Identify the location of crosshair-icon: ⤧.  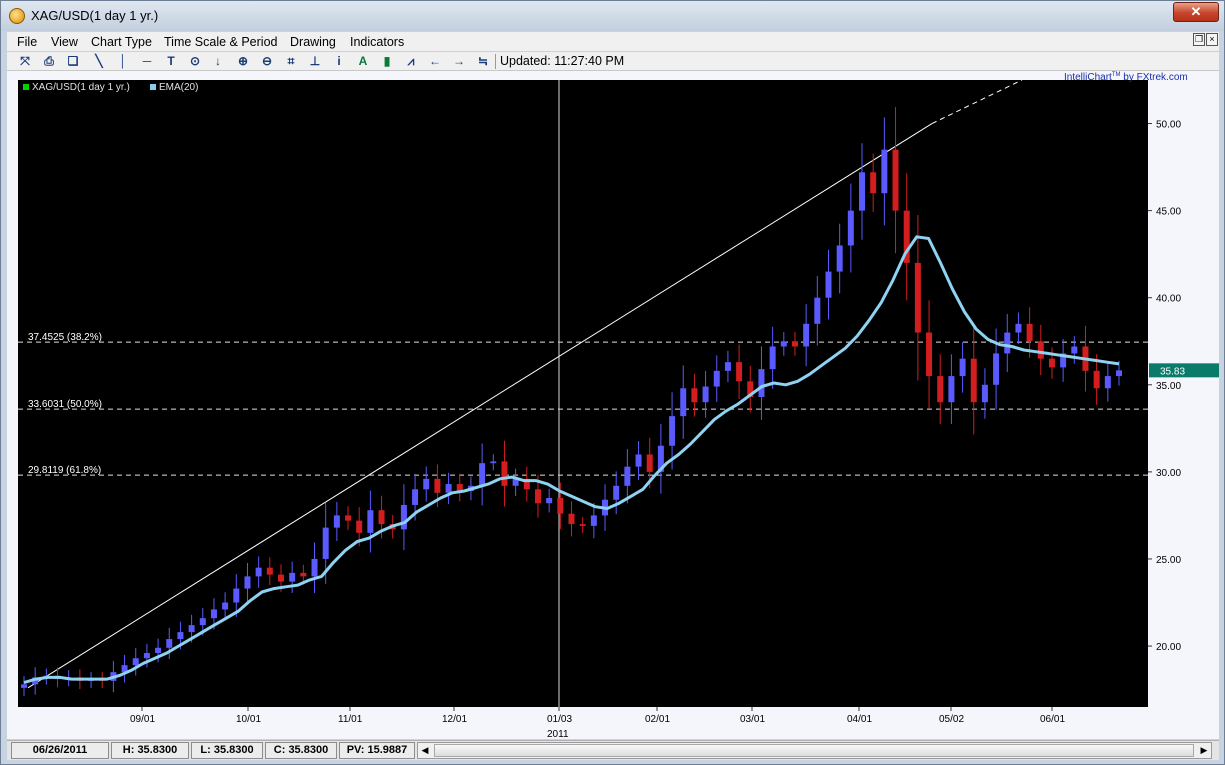
(25, 61).